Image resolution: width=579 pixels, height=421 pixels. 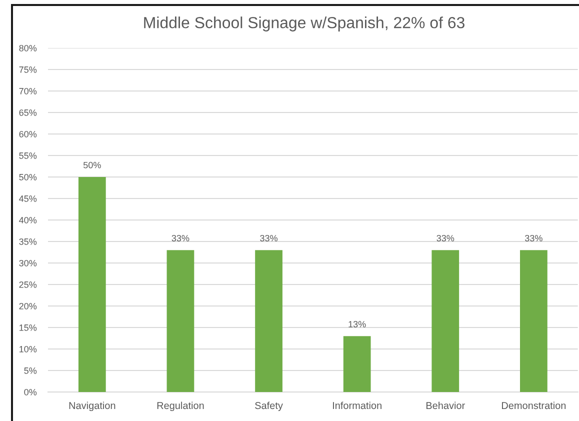 What do you see at coordinates (180, 407) in the screenshot?
I see `x-tick-label: Regulation` at bounding box center [180, 407].